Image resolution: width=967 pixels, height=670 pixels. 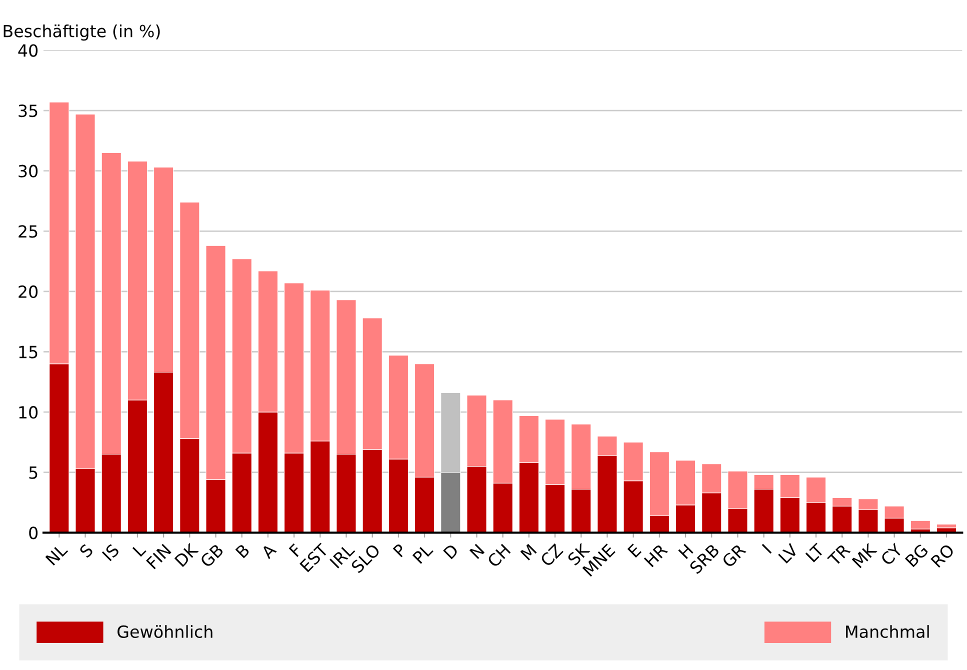 What do you see at coordinates (28, 291) in the screenshot?
I see `y-tick-label: 20` at bounding box center [28, 291].